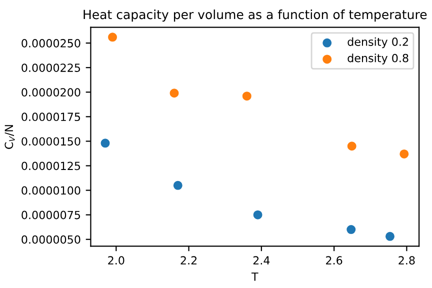  I want to click on chart-title: Heat capacity per volume as a function of temperature, so click(255, 16).